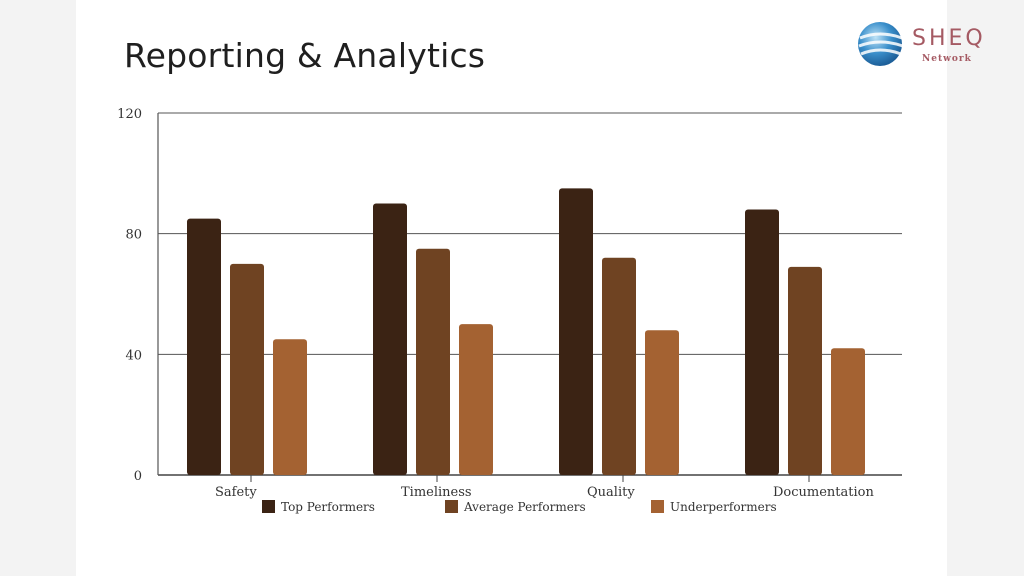 Image resolution: width=1024 pixels, height=576 pixels. What do you see at coordinates (305, 55) in the screenshot?
I see `slide-title: Reporting & Analytics` at bounding box center [305, 55].